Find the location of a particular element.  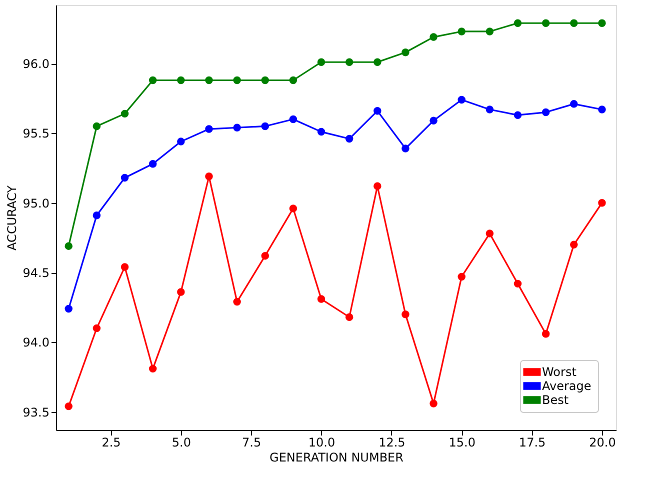

legend-label: Best is located at coordinates (555, 400).